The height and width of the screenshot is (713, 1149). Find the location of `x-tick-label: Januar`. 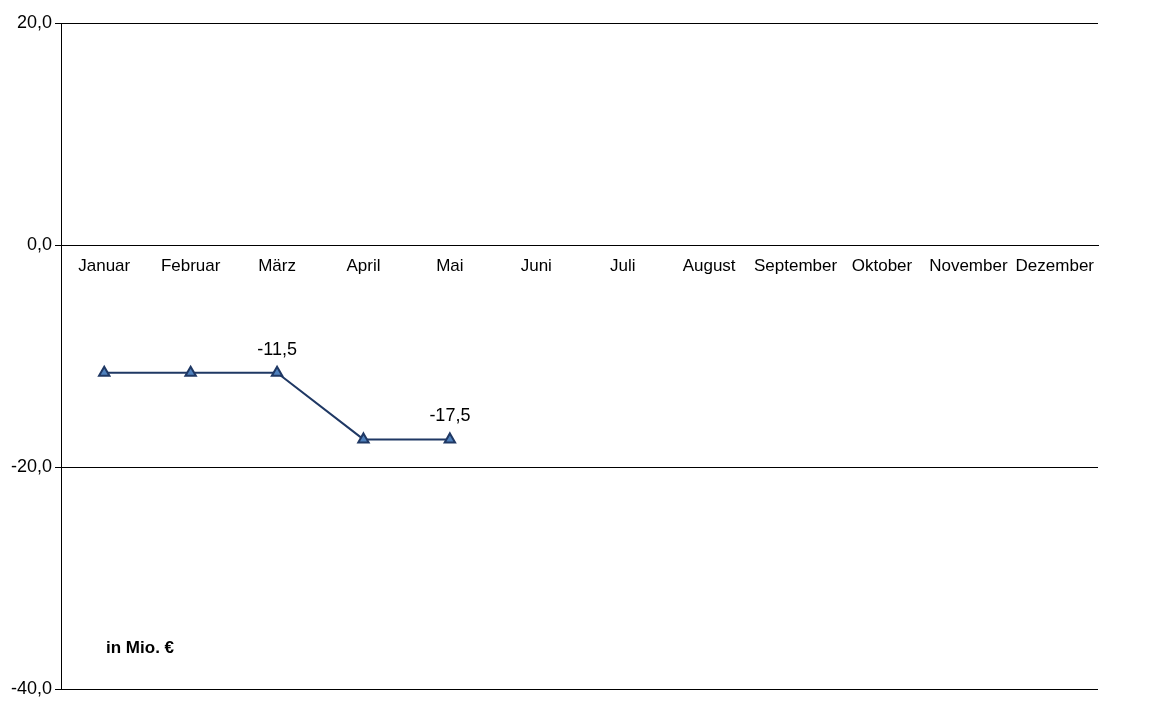

x-tick-label: Januar is located at coordinates (104, 265).